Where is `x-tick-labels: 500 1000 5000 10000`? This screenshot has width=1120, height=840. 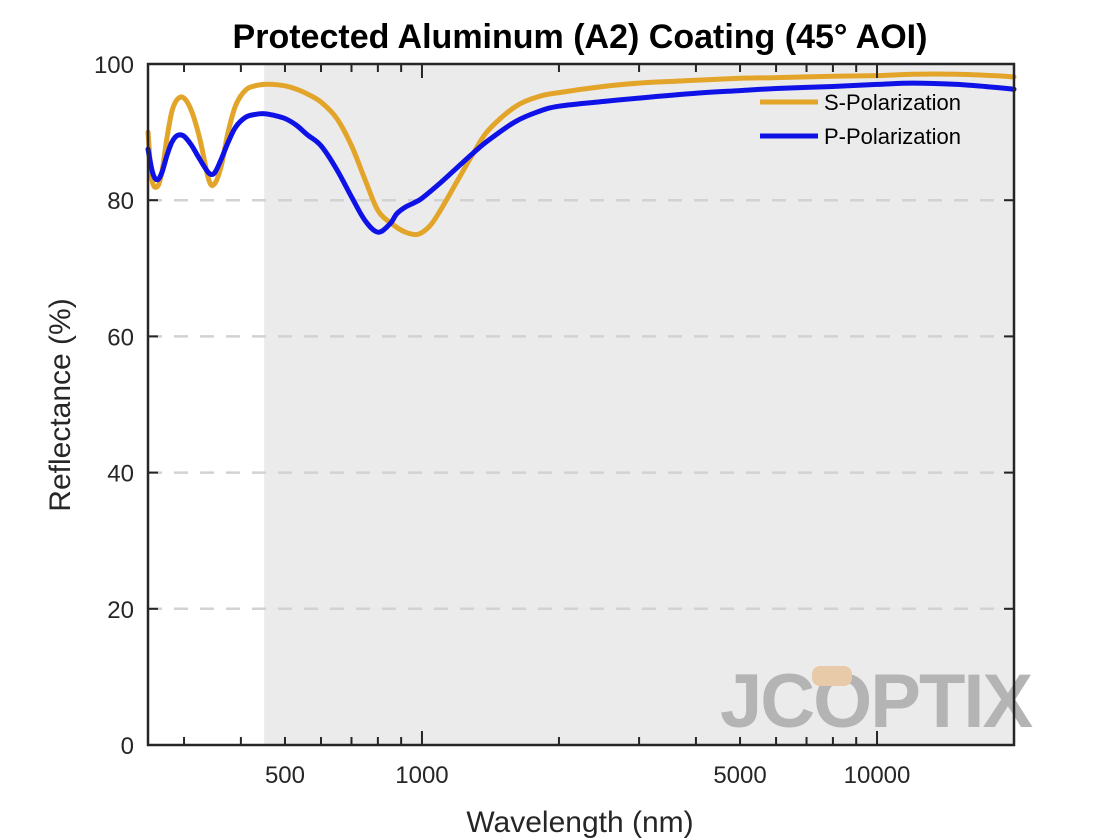
x-tick-labels: 500 1000 5000 10000 is located at coordinates (587, 775).